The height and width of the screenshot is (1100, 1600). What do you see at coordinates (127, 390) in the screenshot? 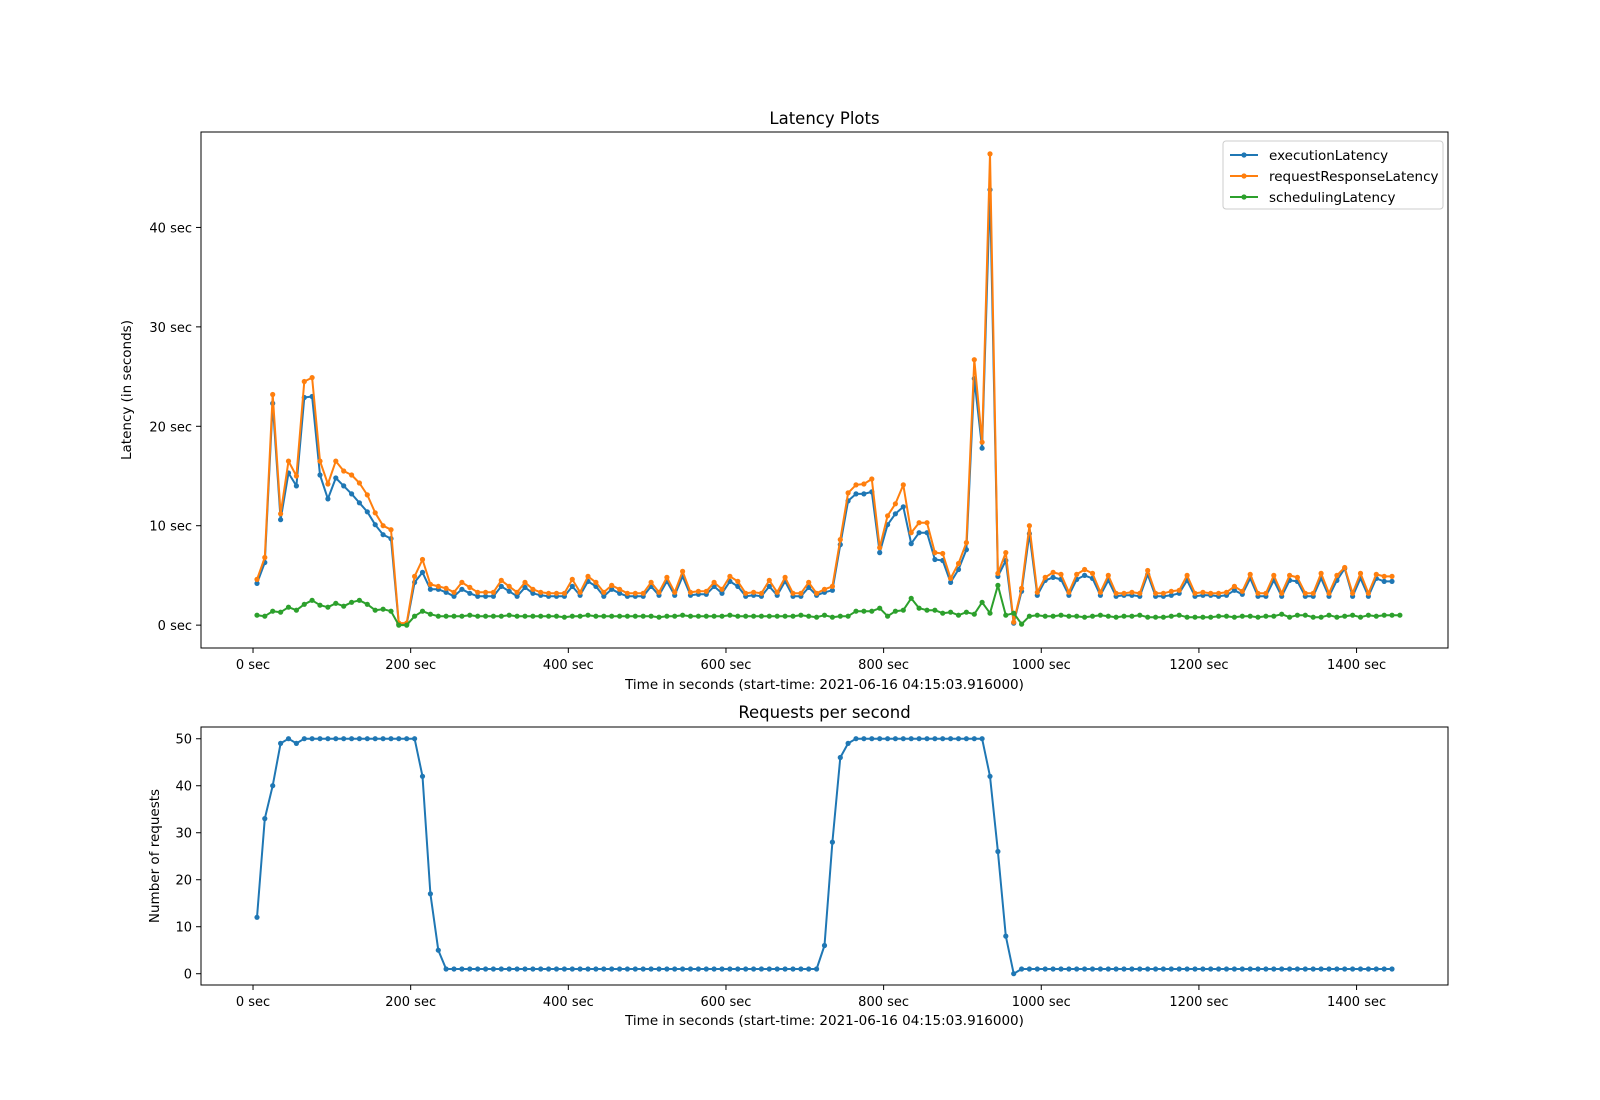
I see `latency-y-axis-label: Latency (in seconds)` at bounding box center [127, 390].